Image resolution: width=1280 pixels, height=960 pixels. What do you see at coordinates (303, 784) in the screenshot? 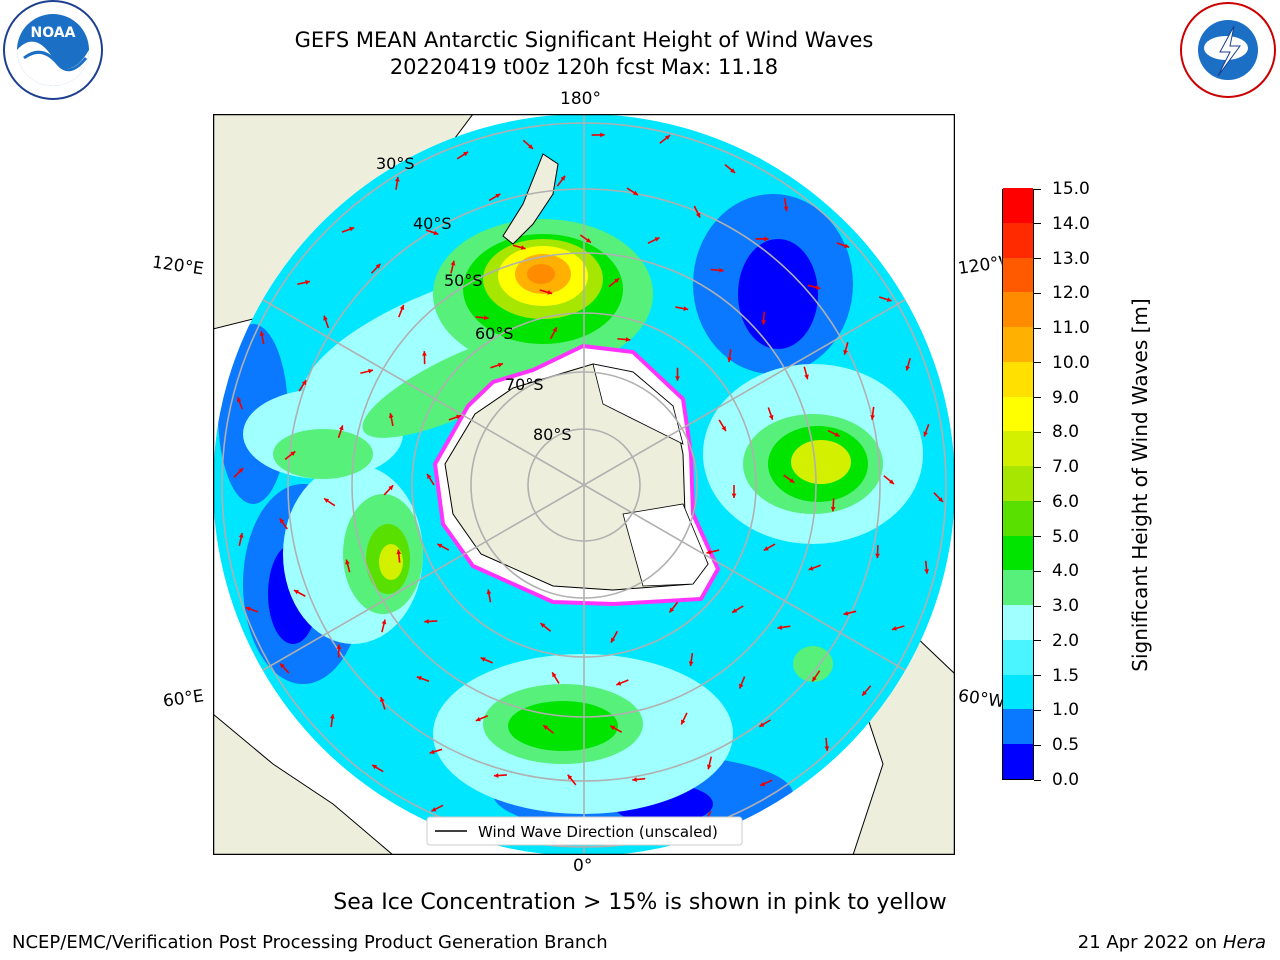
I see `land-africa` at bounding box center [303, 784].